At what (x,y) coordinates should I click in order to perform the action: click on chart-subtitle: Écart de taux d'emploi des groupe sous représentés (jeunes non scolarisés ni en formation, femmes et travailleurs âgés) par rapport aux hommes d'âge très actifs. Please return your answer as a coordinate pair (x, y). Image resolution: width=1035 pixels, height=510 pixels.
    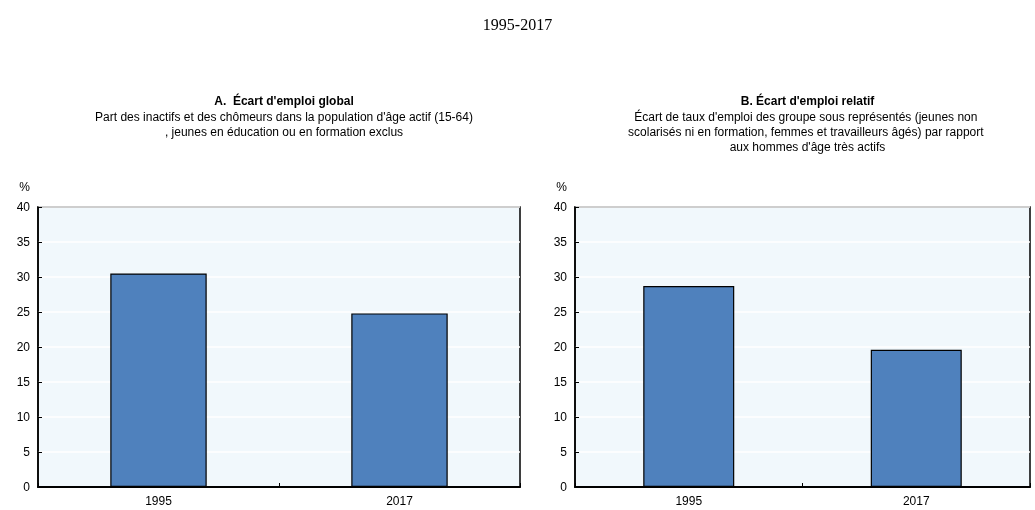
    Looking at the image, I should click on (807, 131).